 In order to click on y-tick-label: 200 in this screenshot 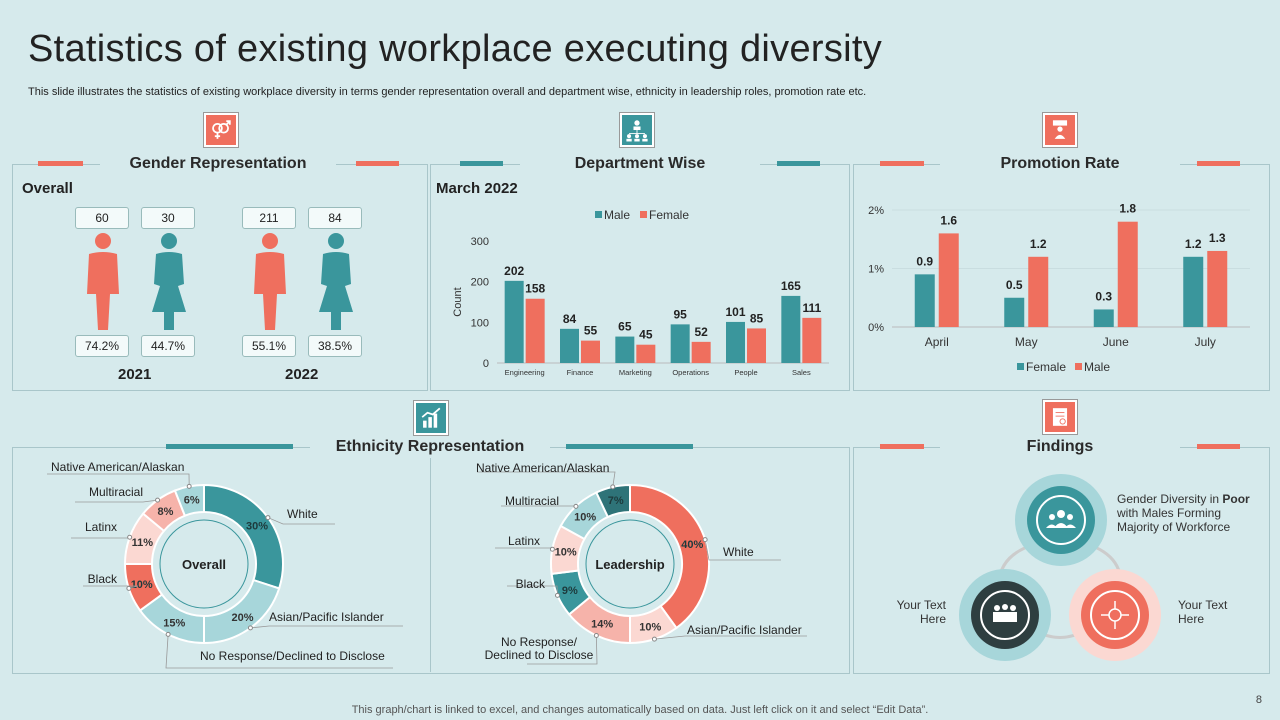, I will do `click(480, 283)`.